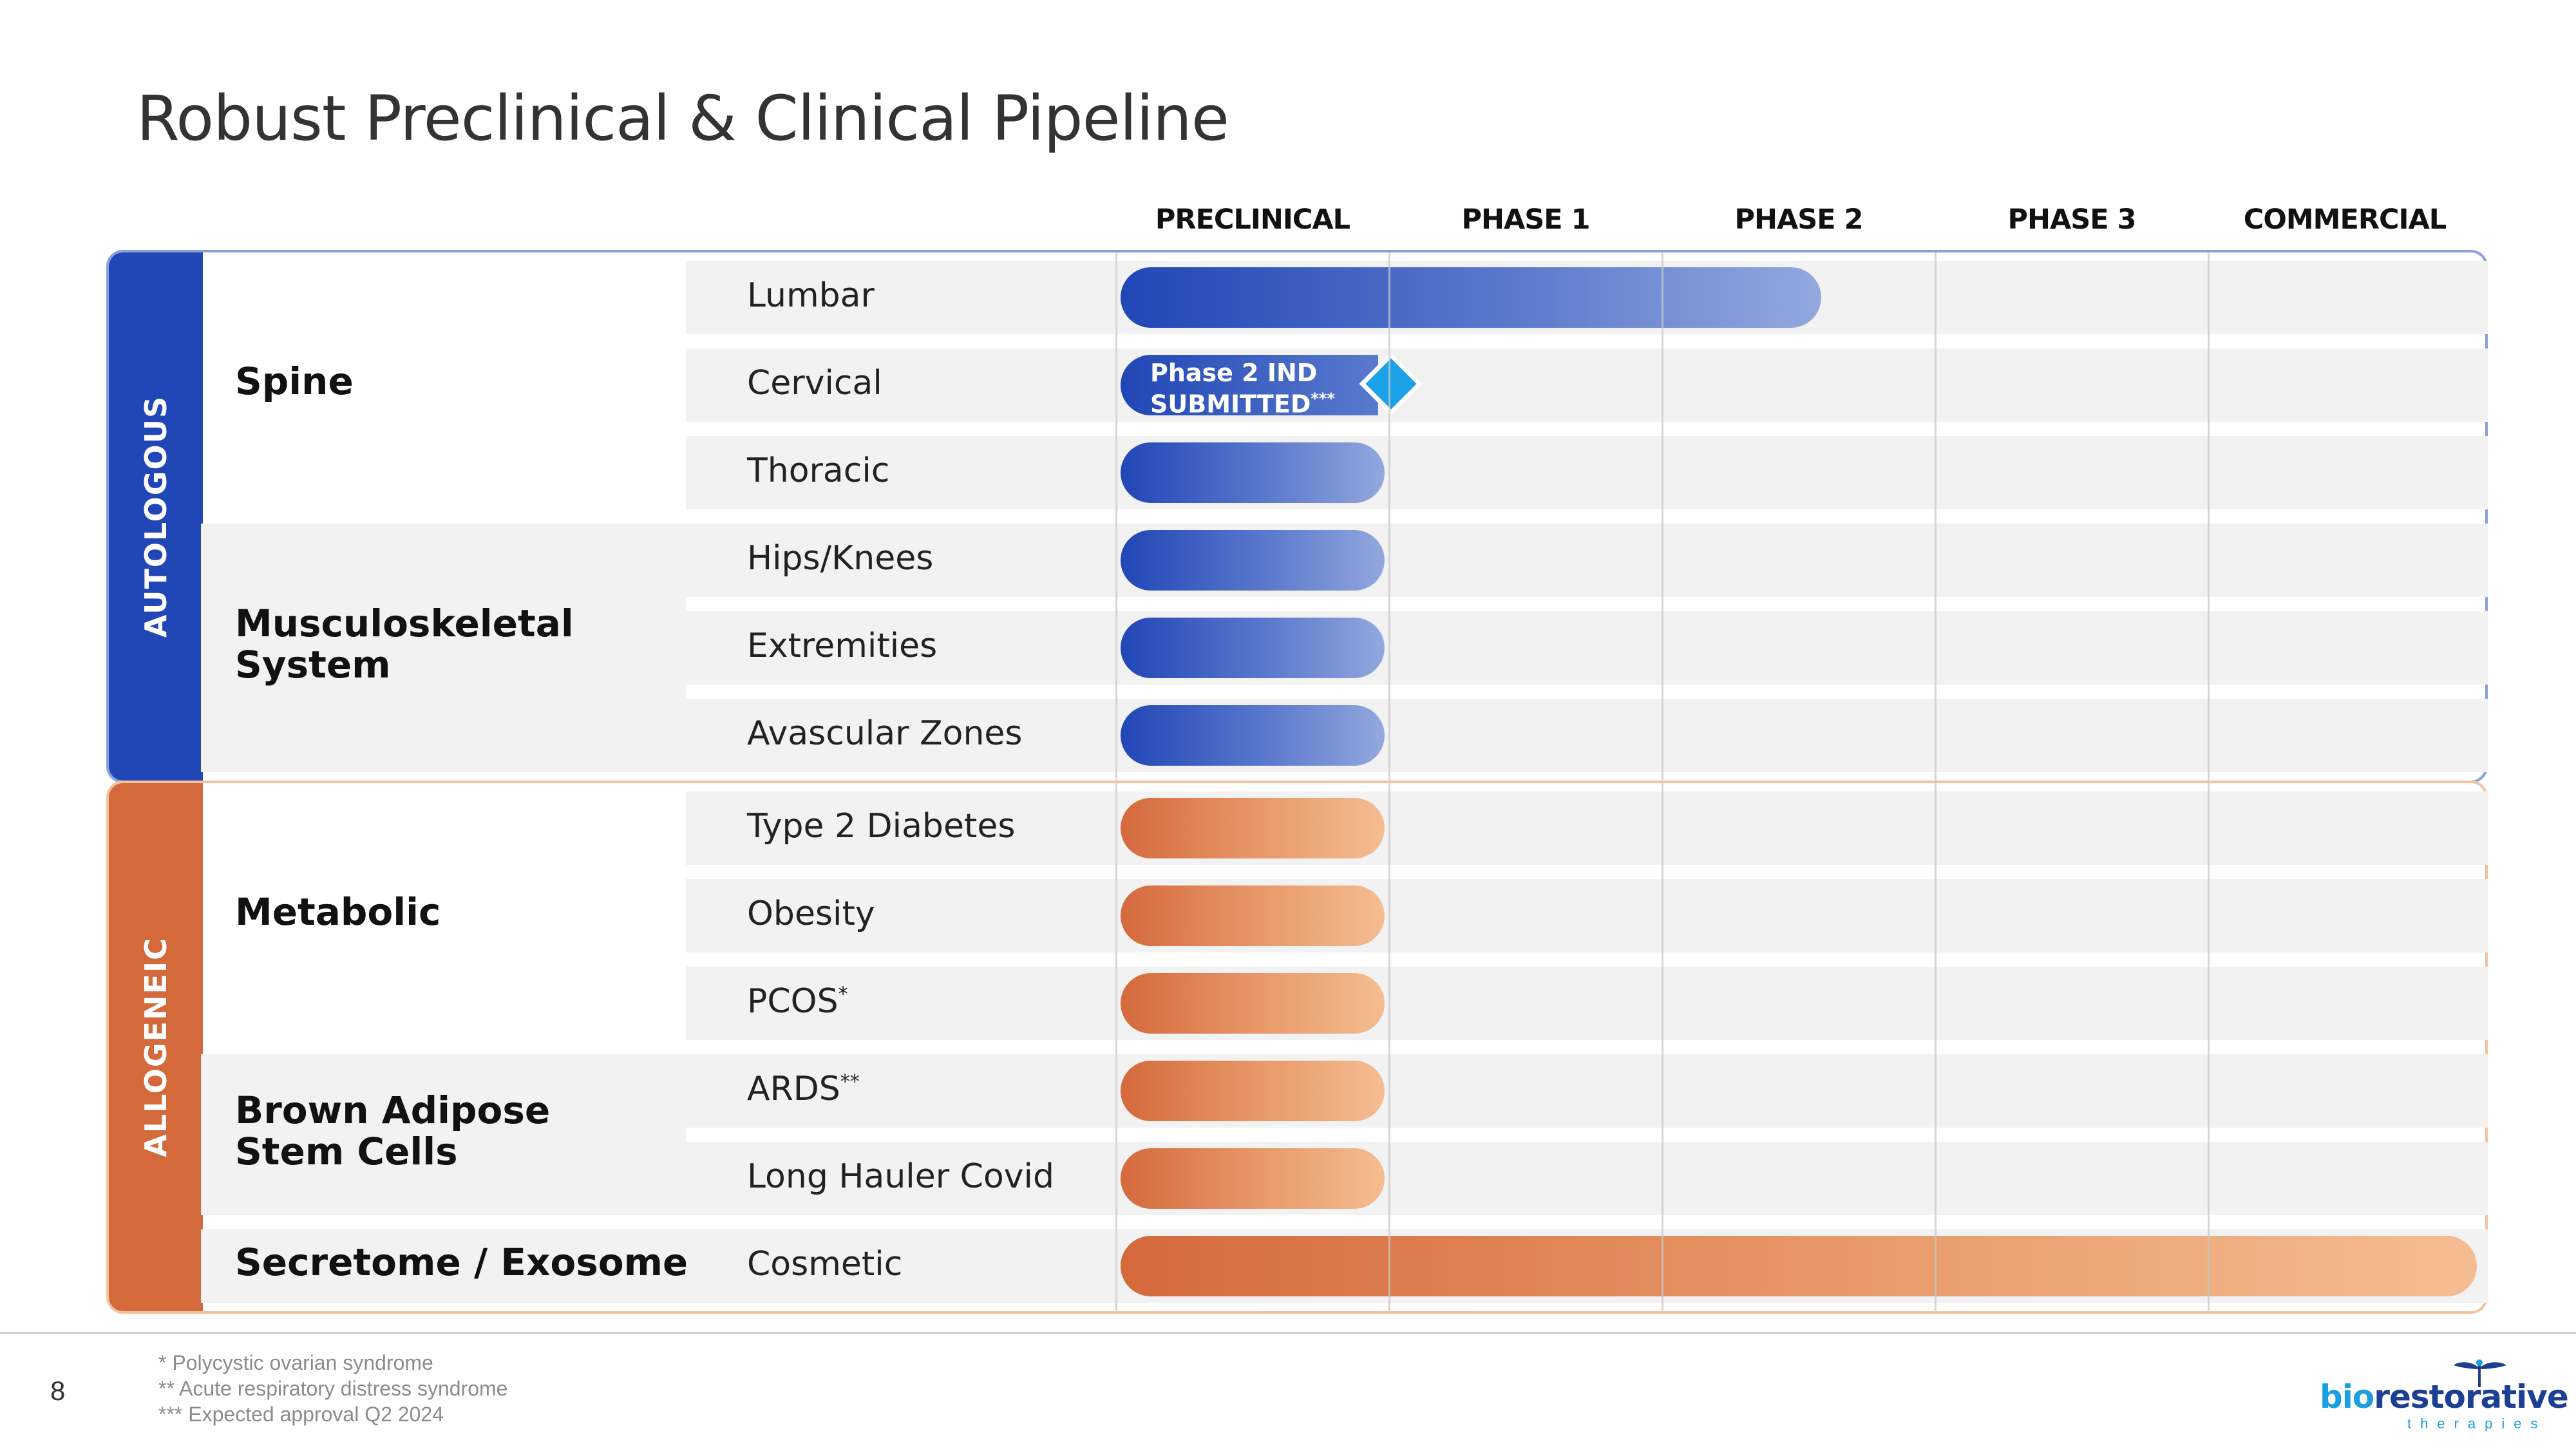  I want to click on indication-label: ARDS**, so click(804, 1089).